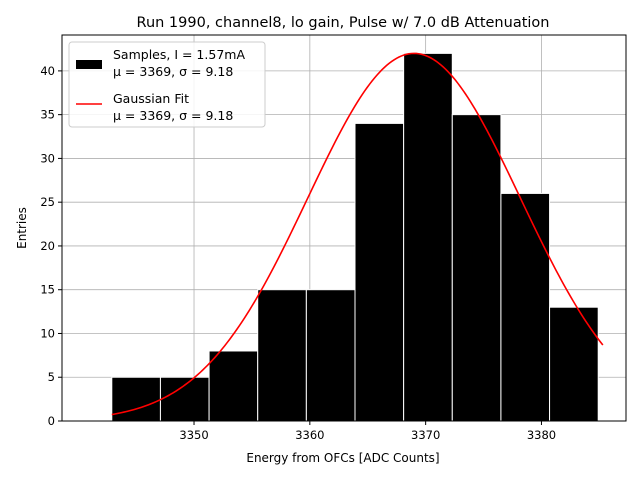  Describe the element at coordinates (47, 158) in the screenshot. I see `y-tick-label: 30` at that location.